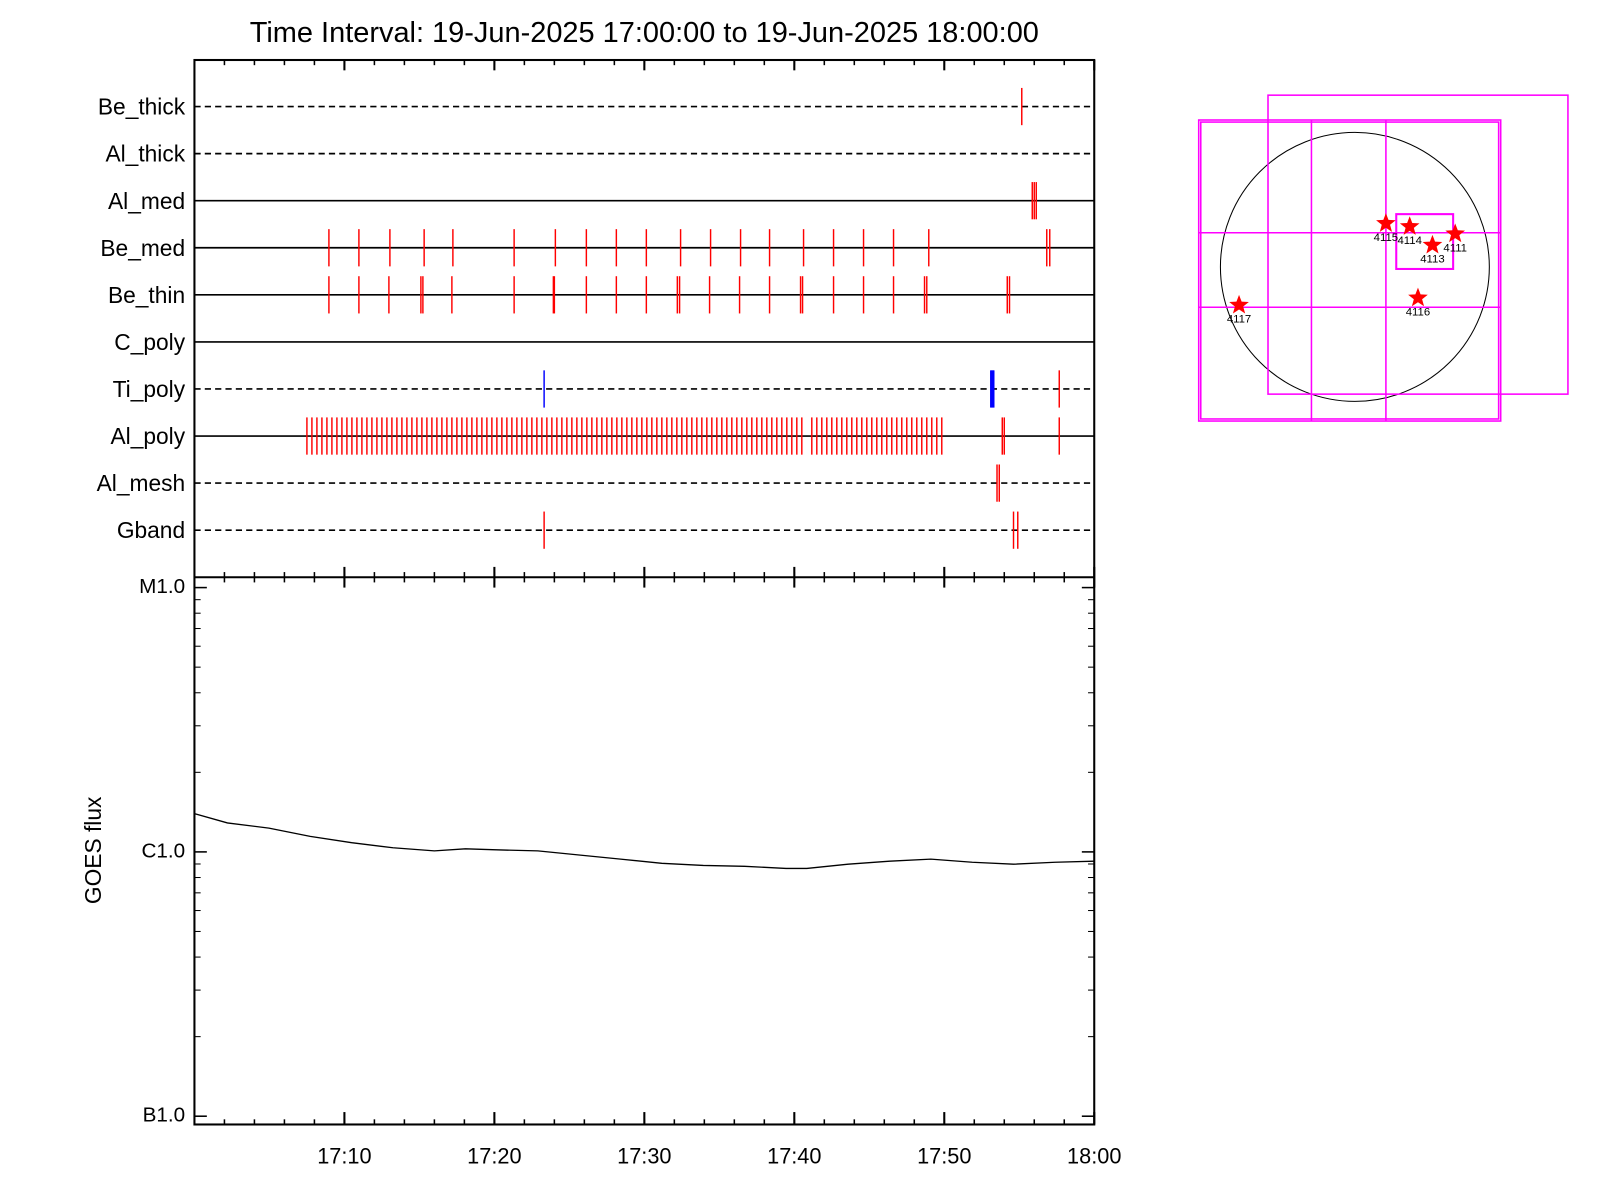 This screenshot has width=1600, height=1200. I want to click on solar-map, so click(1383, 258).